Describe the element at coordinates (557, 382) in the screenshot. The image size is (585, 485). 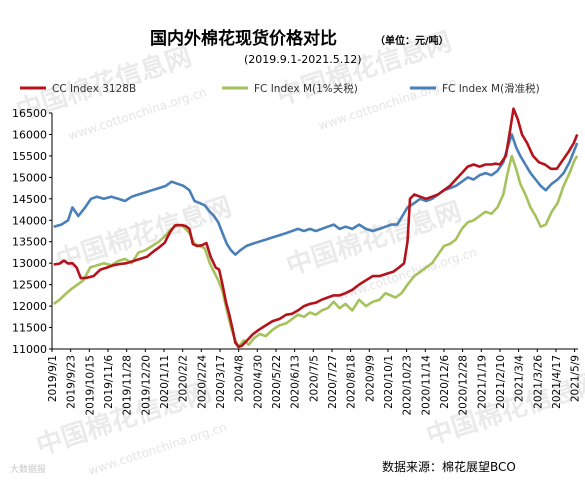
I see `x-tick-label: 2021/4/17` at that location.